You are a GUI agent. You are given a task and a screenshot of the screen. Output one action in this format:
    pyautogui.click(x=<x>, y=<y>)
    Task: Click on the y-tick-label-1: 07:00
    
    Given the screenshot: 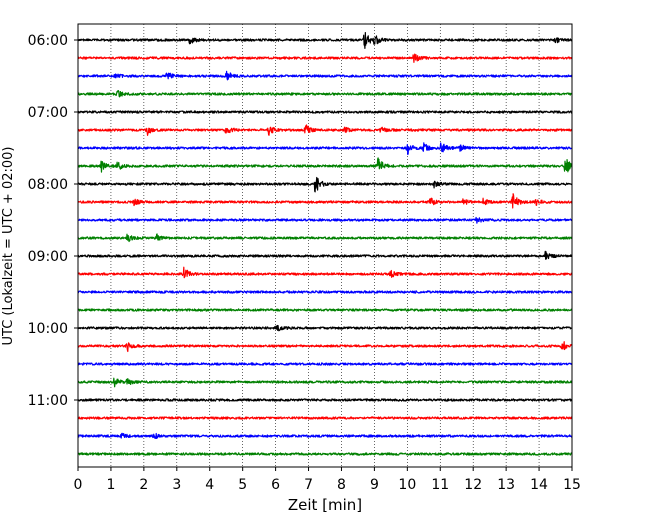 What is the action you would take?
    pyautogui.click(x=48, y=113)
    